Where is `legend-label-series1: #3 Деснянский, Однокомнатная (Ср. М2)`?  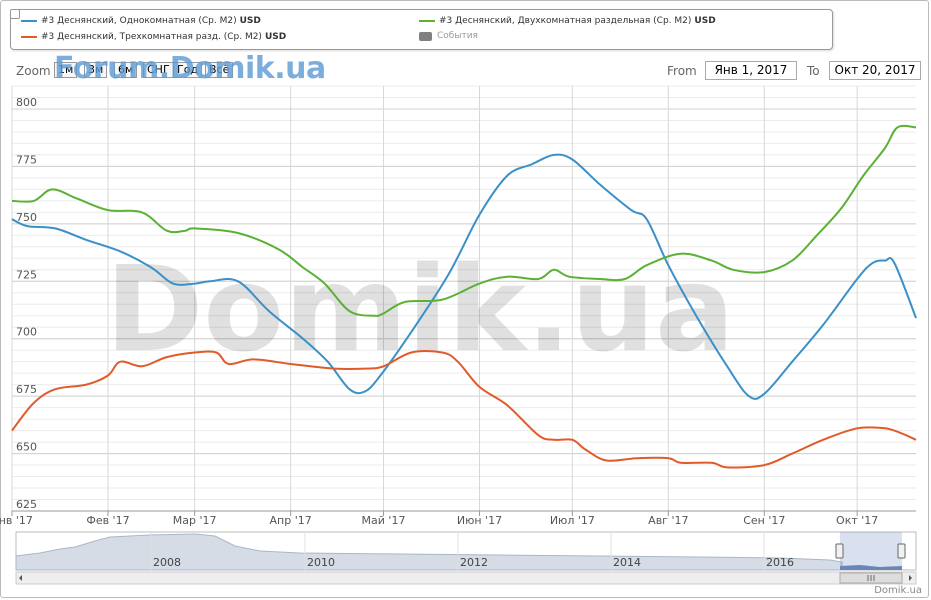 legend-label-series1: #3 Деснянский, Однокомнатная (Ср. М2) is located at coordinates (139, 21).